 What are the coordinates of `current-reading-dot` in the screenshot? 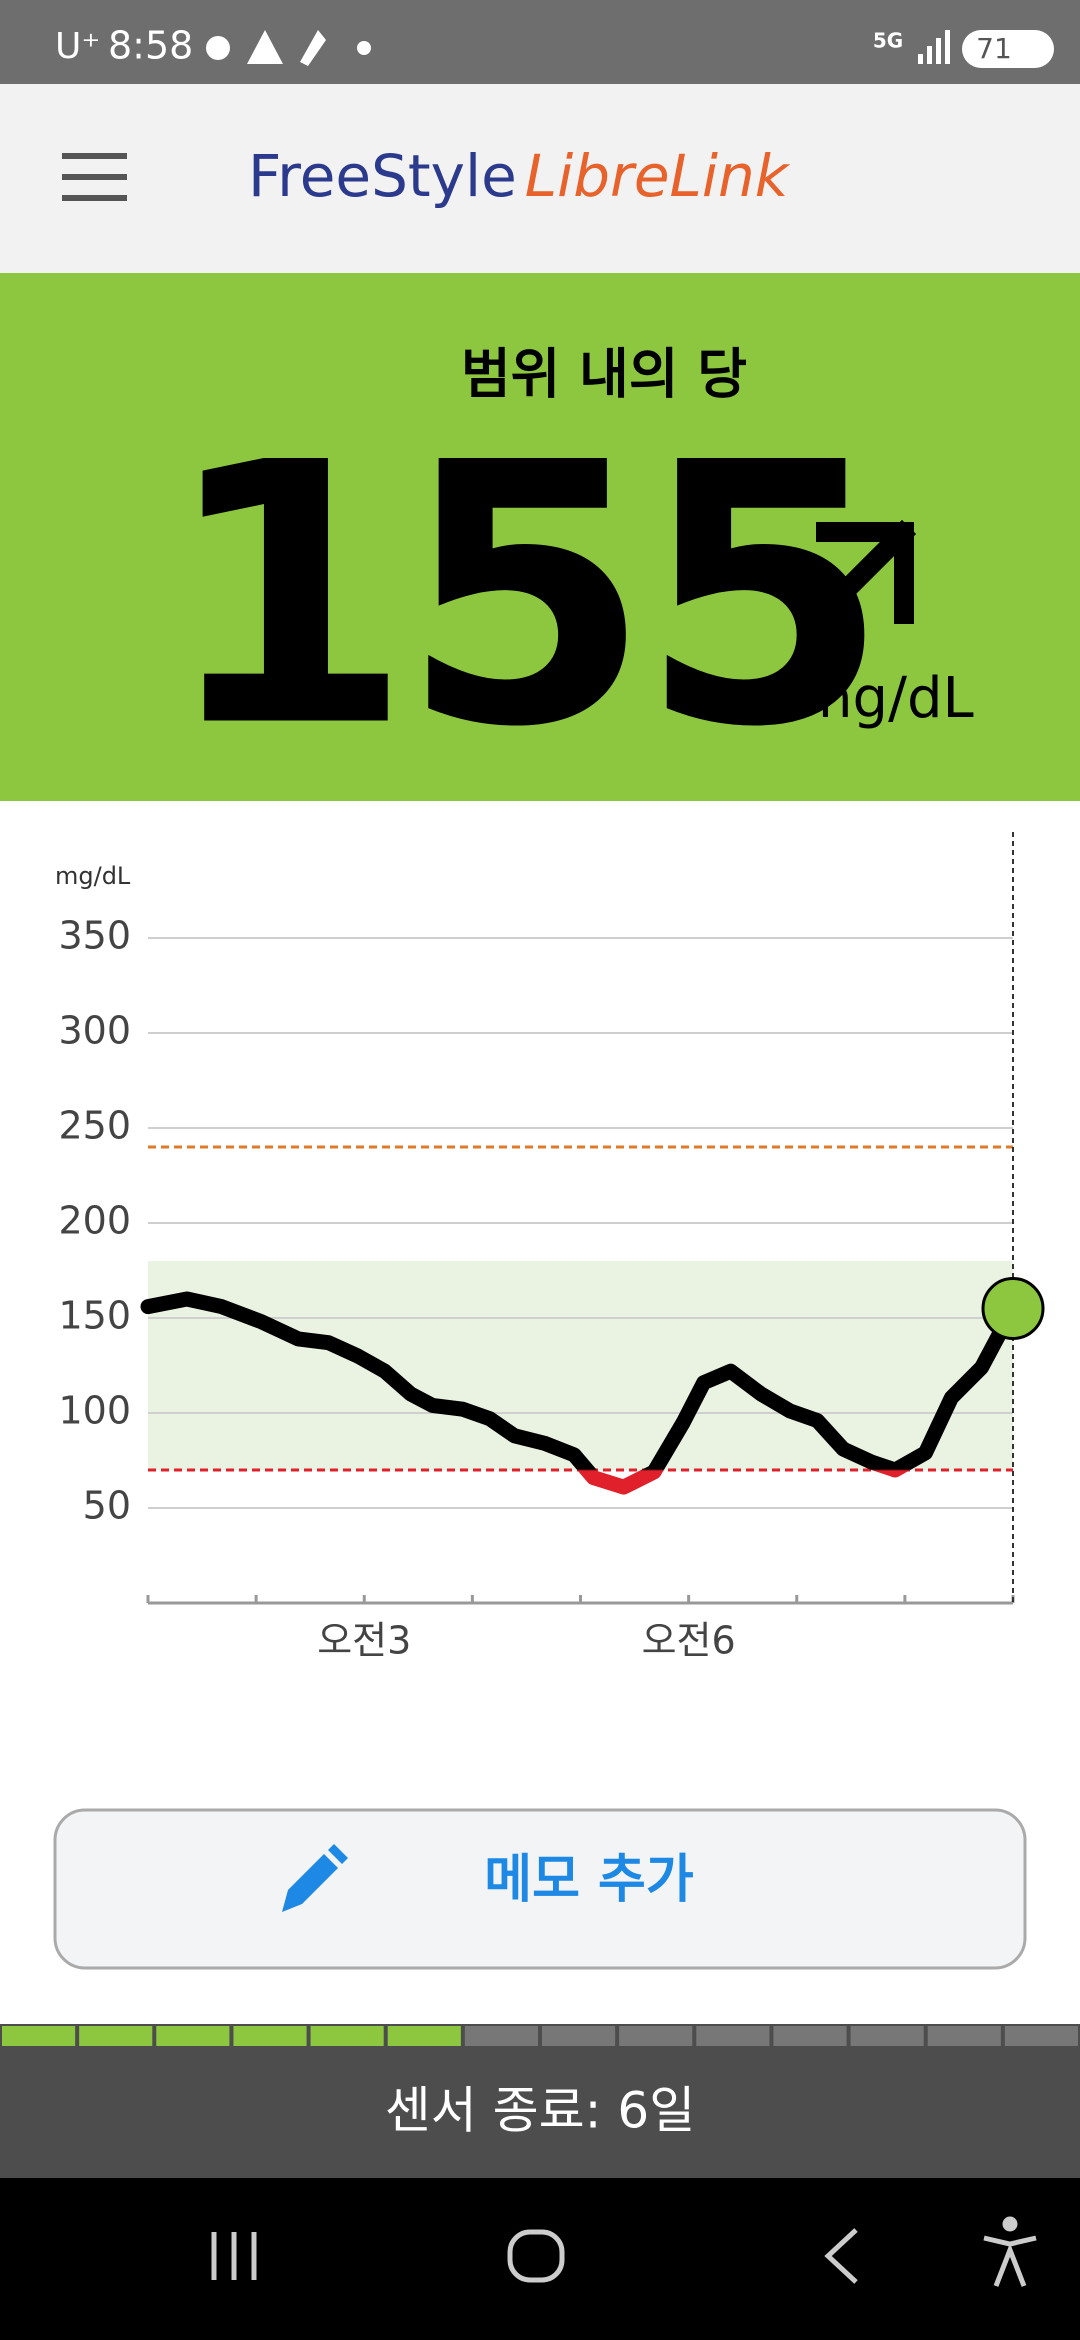 It's located at (1013, 1308).